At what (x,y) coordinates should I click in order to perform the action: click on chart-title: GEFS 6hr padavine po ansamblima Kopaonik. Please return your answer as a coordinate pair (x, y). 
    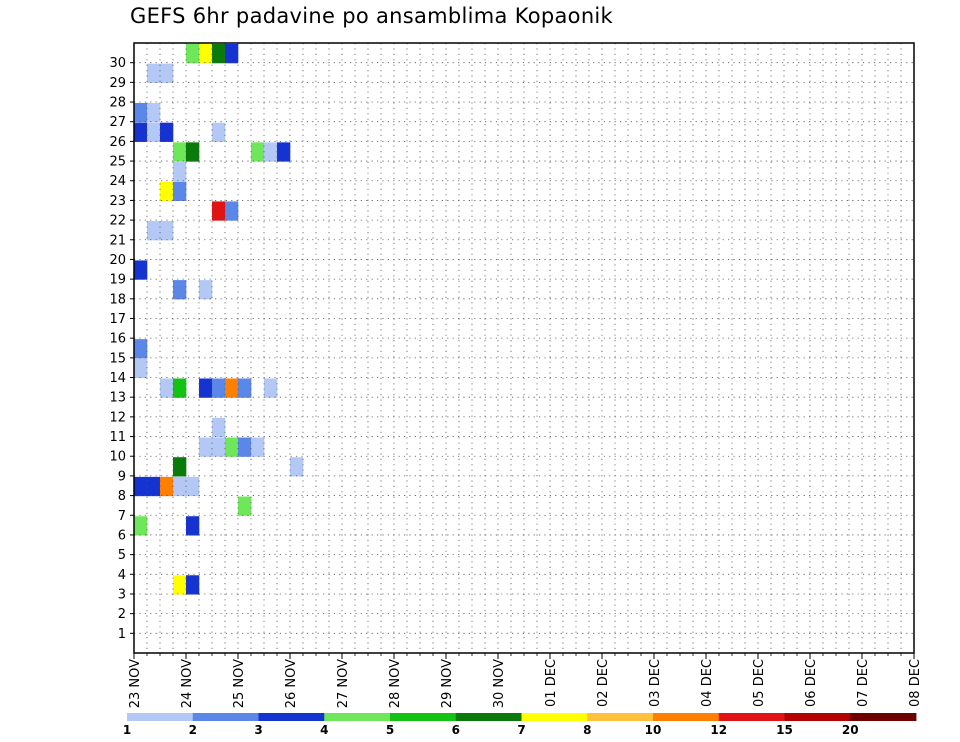
    Looking at the image, I should click on (372, 16).